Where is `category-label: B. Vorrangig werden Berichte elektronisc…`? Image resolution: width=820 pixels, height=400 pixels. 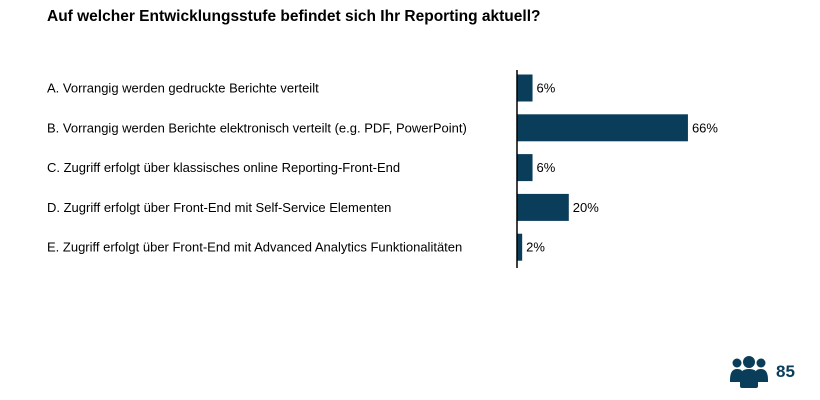 category-label: B. Vorrangig werden Berichte elektronisc… is located at coordinates (257, 127).